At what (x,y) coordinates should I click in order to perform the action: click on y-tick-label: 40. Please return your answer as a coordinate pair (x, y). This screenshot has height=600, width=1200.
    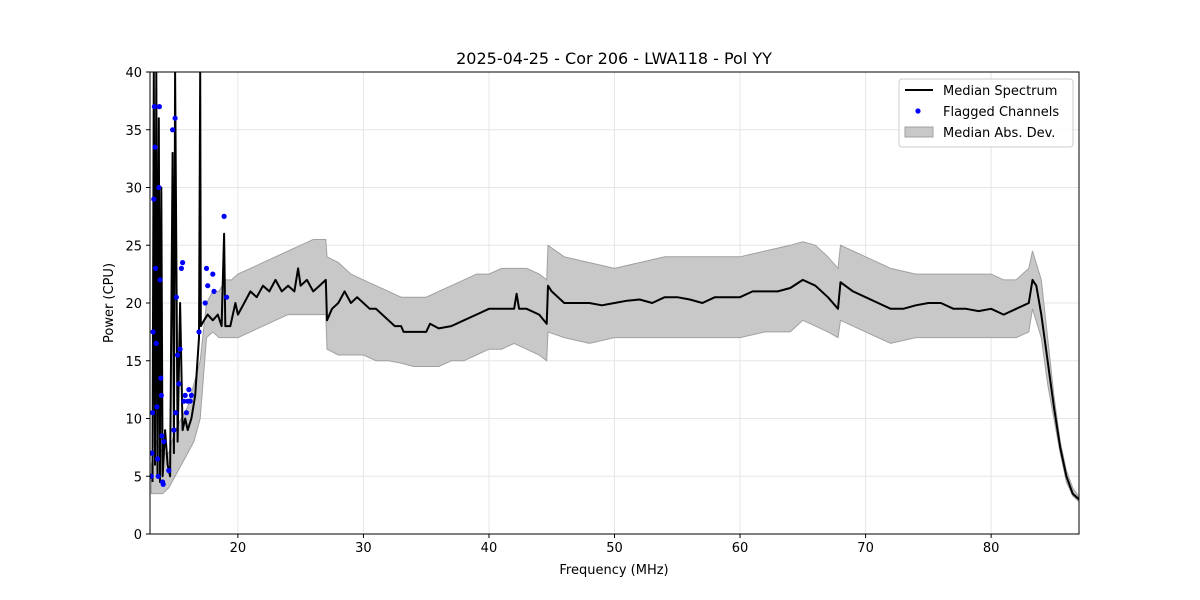
    Looking at the image, I should click on (133, 73).